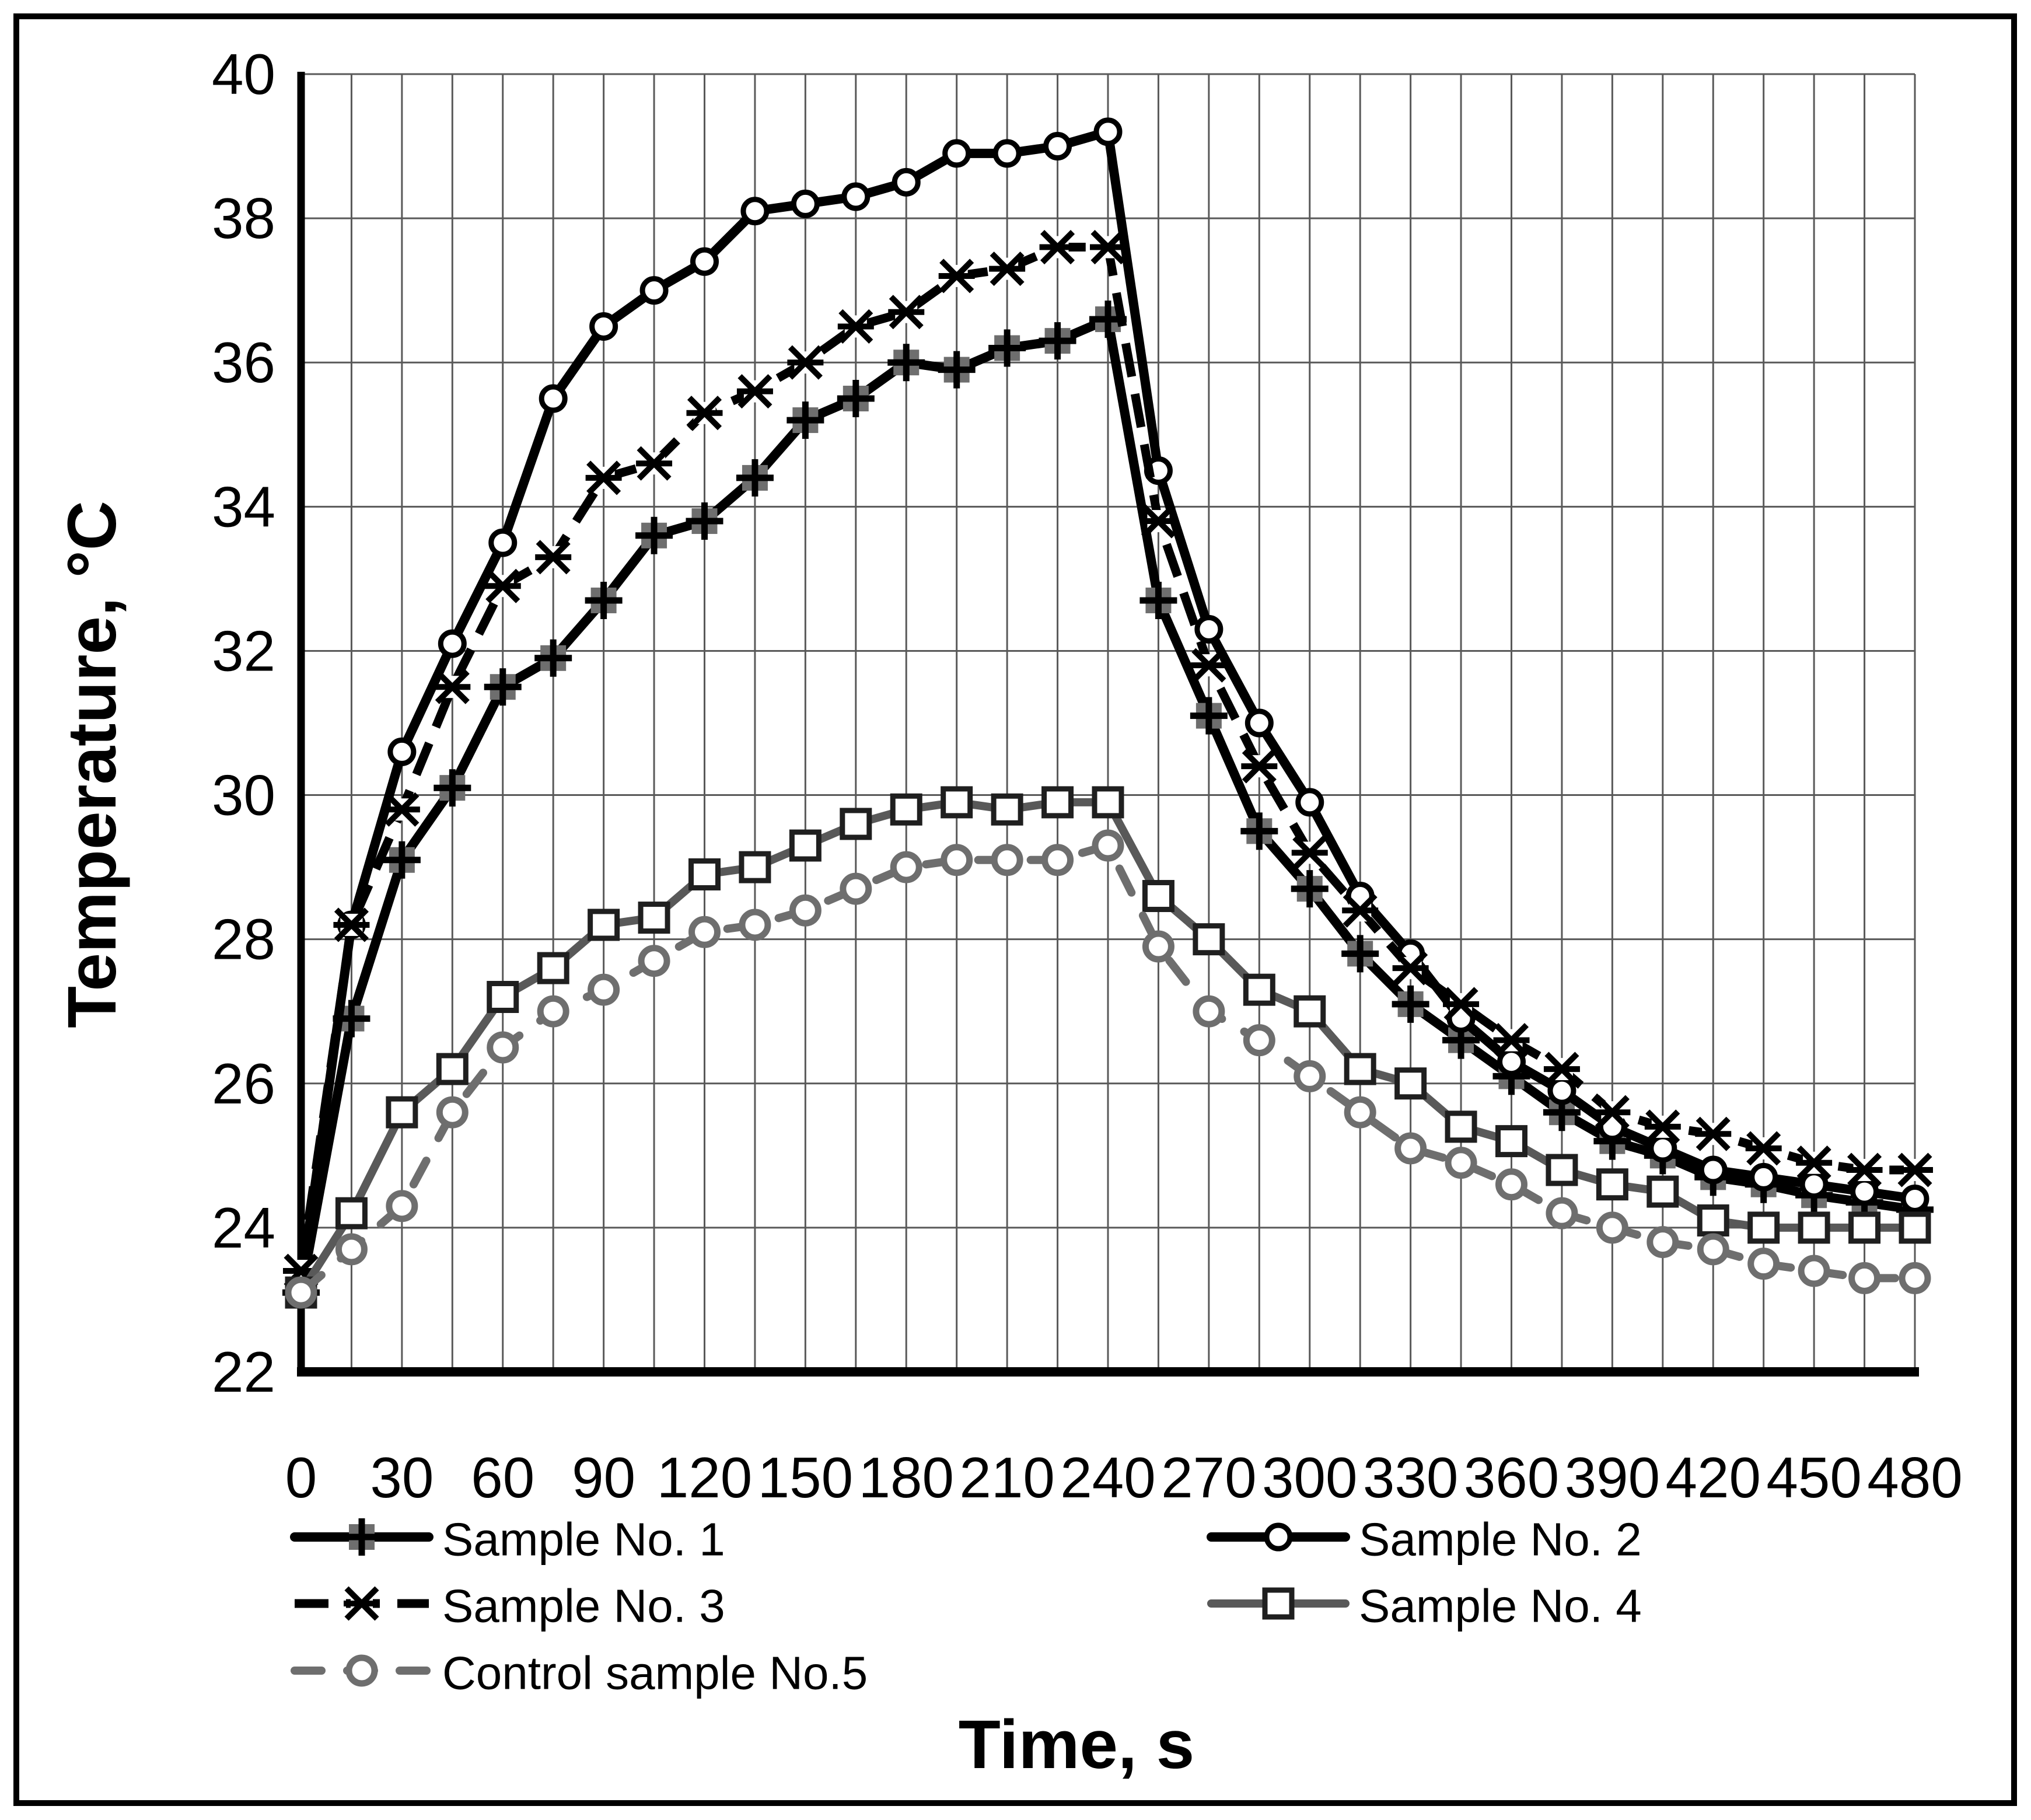 This screenshot has height=1820, width=2031. I want to click on x-tick-label: 0, so click(301, 1477).